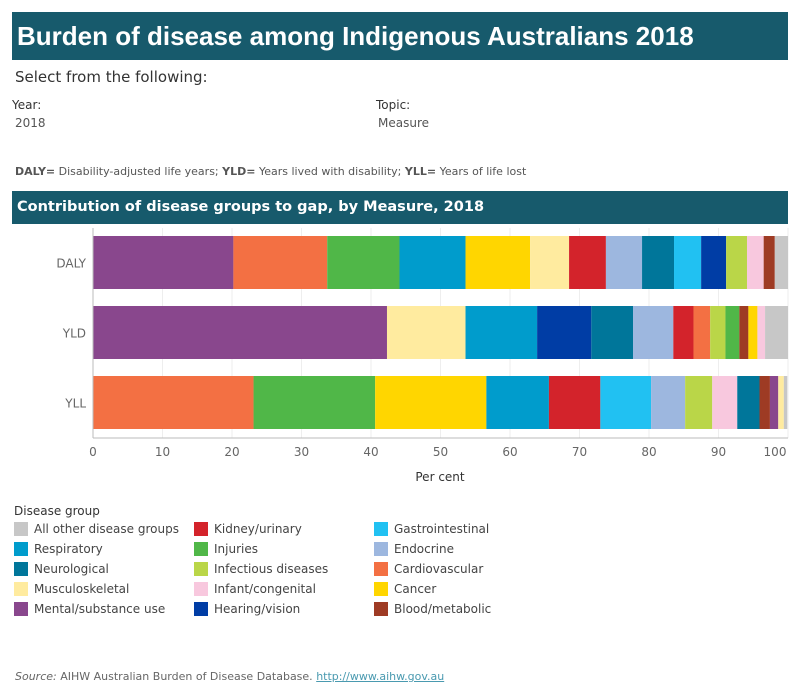  Describe the element at coordinates (415, 589) in the screenshot. I see `legend-label: Cancer` at that location.